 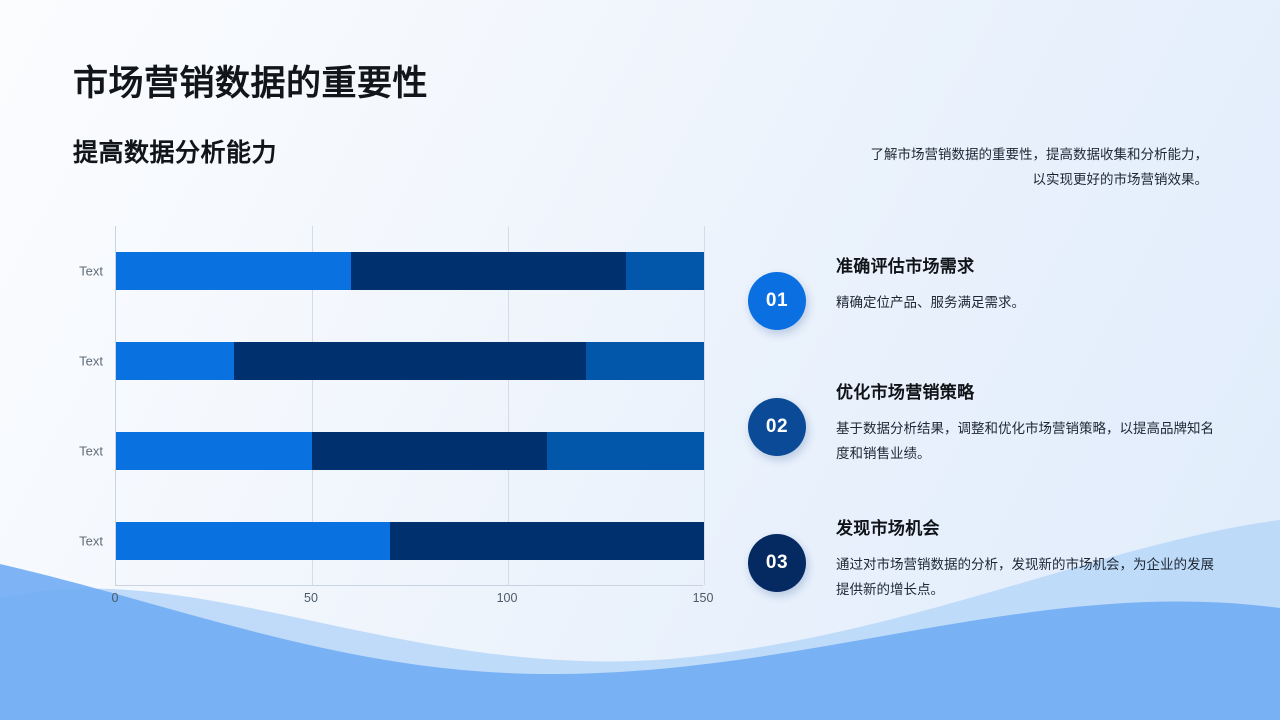 I want to click on item-number-badge: 02, so click(x=777, y=427).